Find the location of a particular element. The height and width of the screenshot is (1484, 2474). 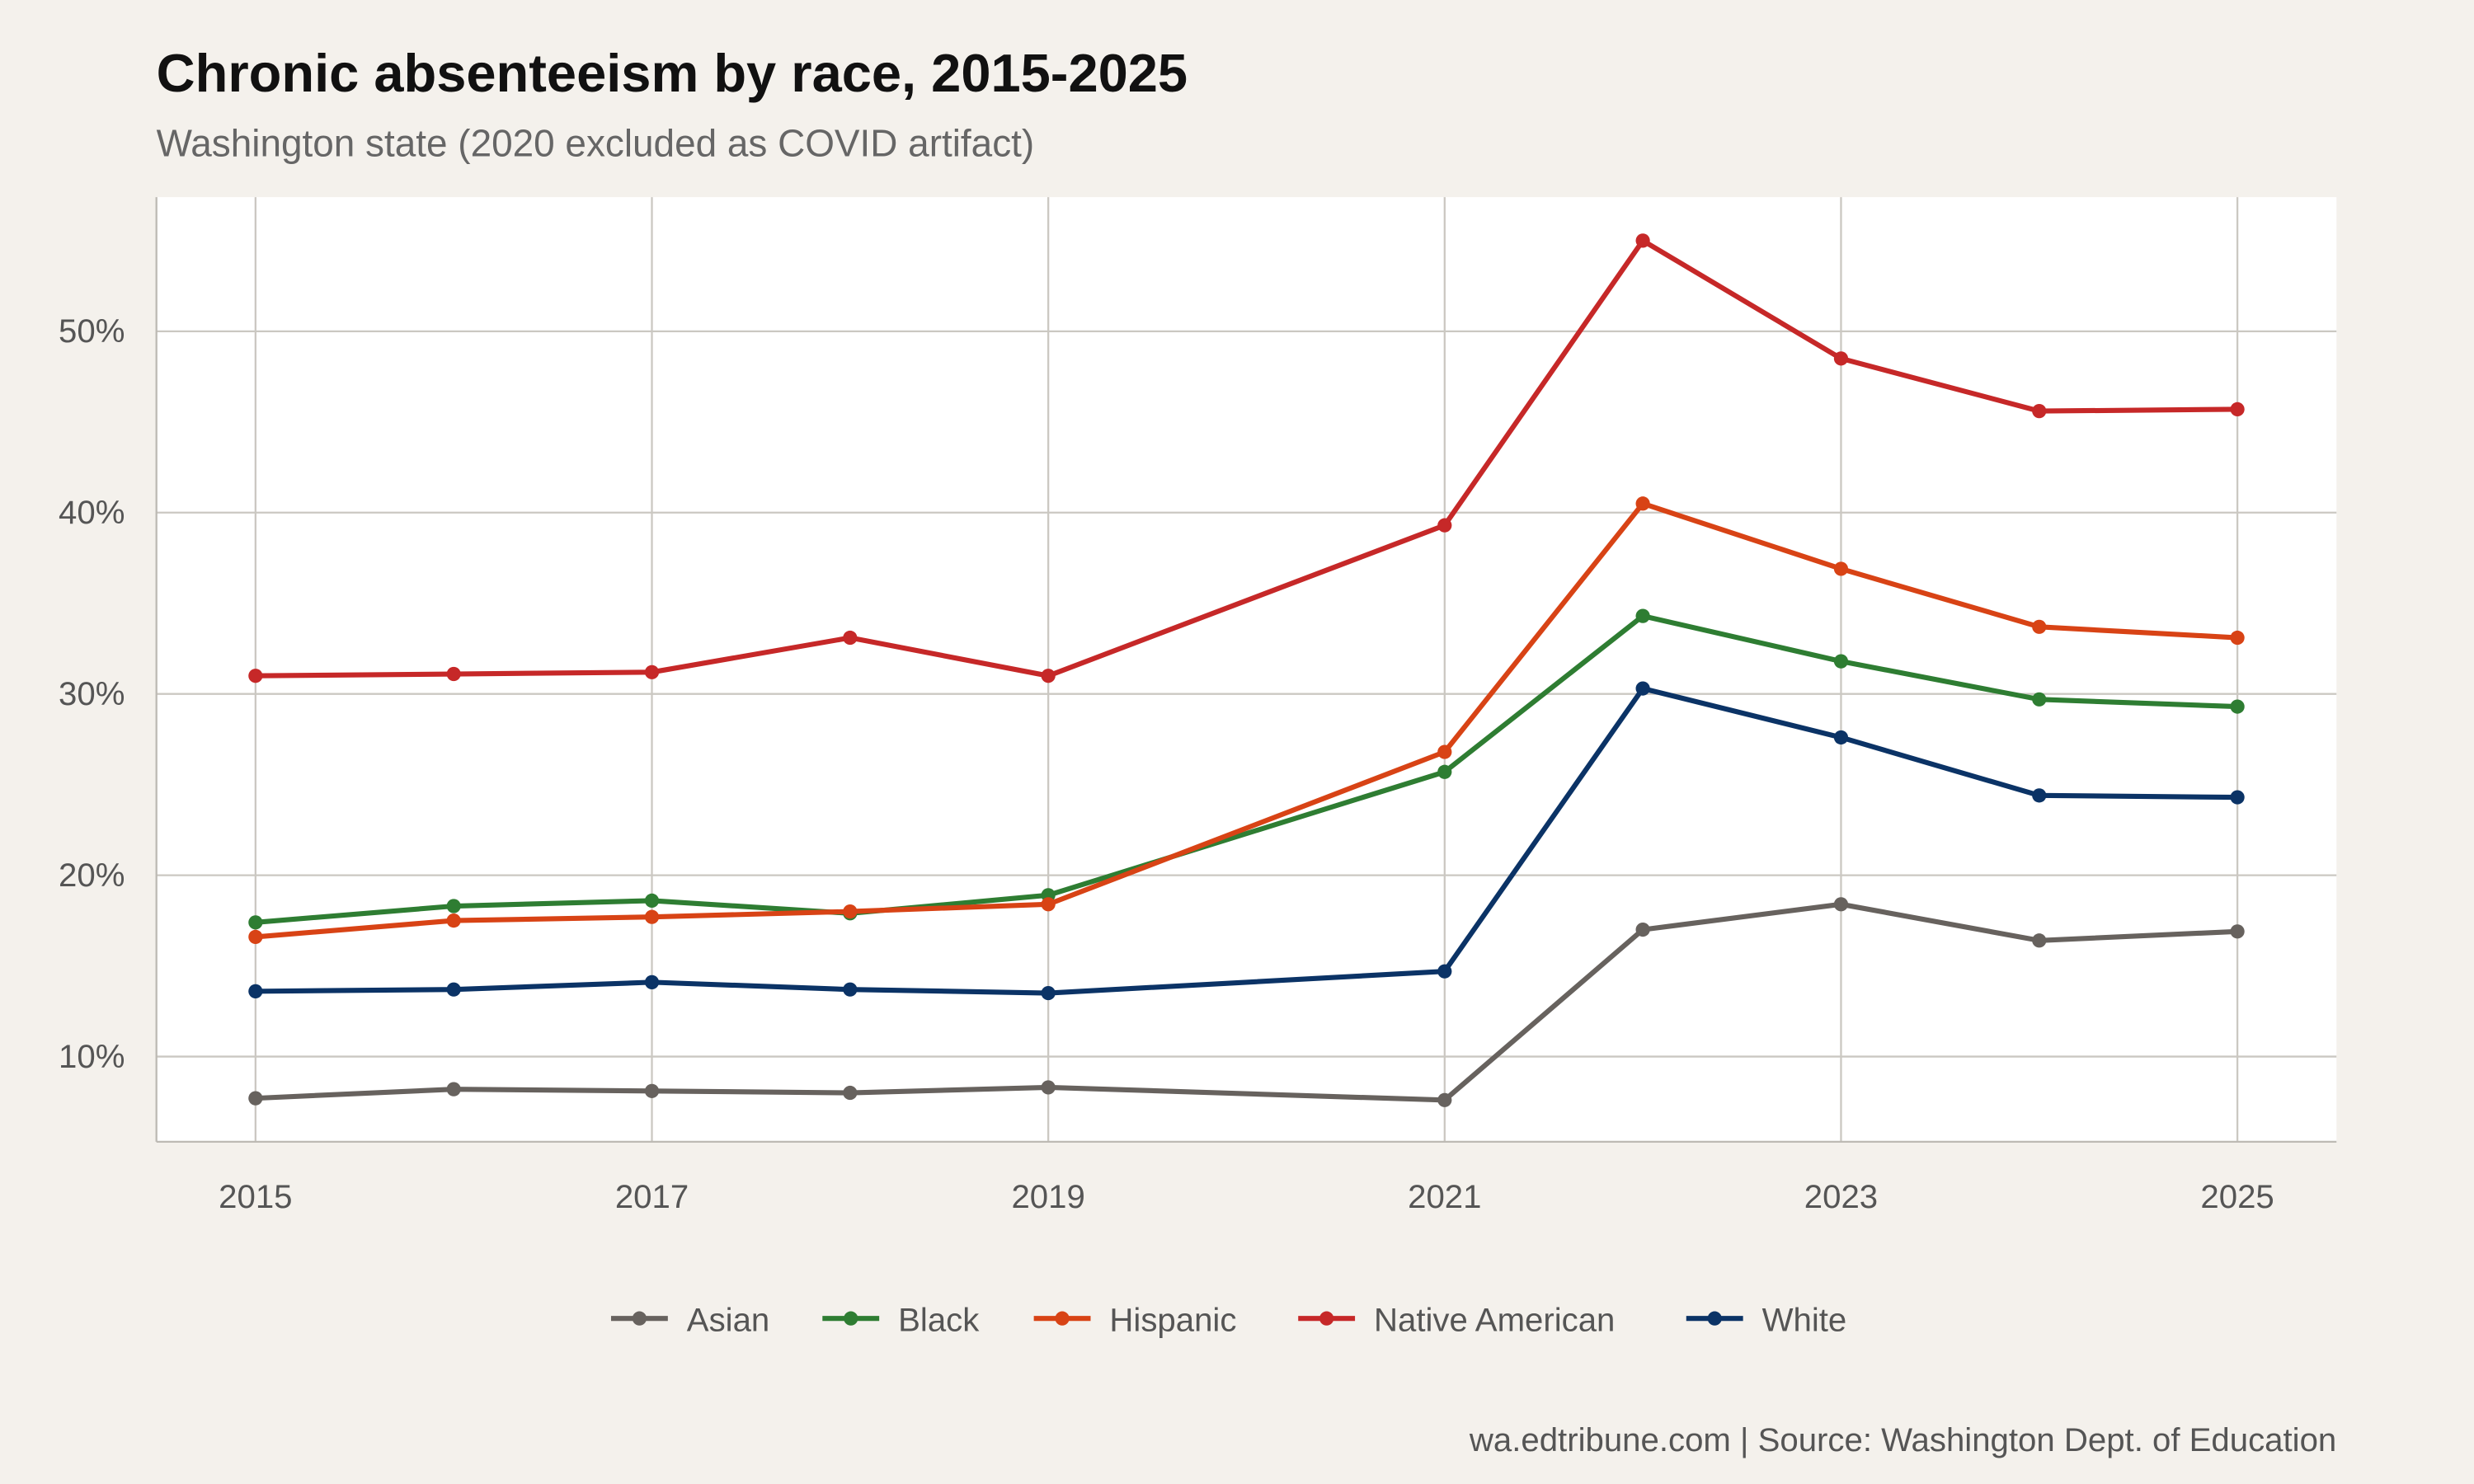

y-tick-label: 10% is located at coordinates (92, 1056).